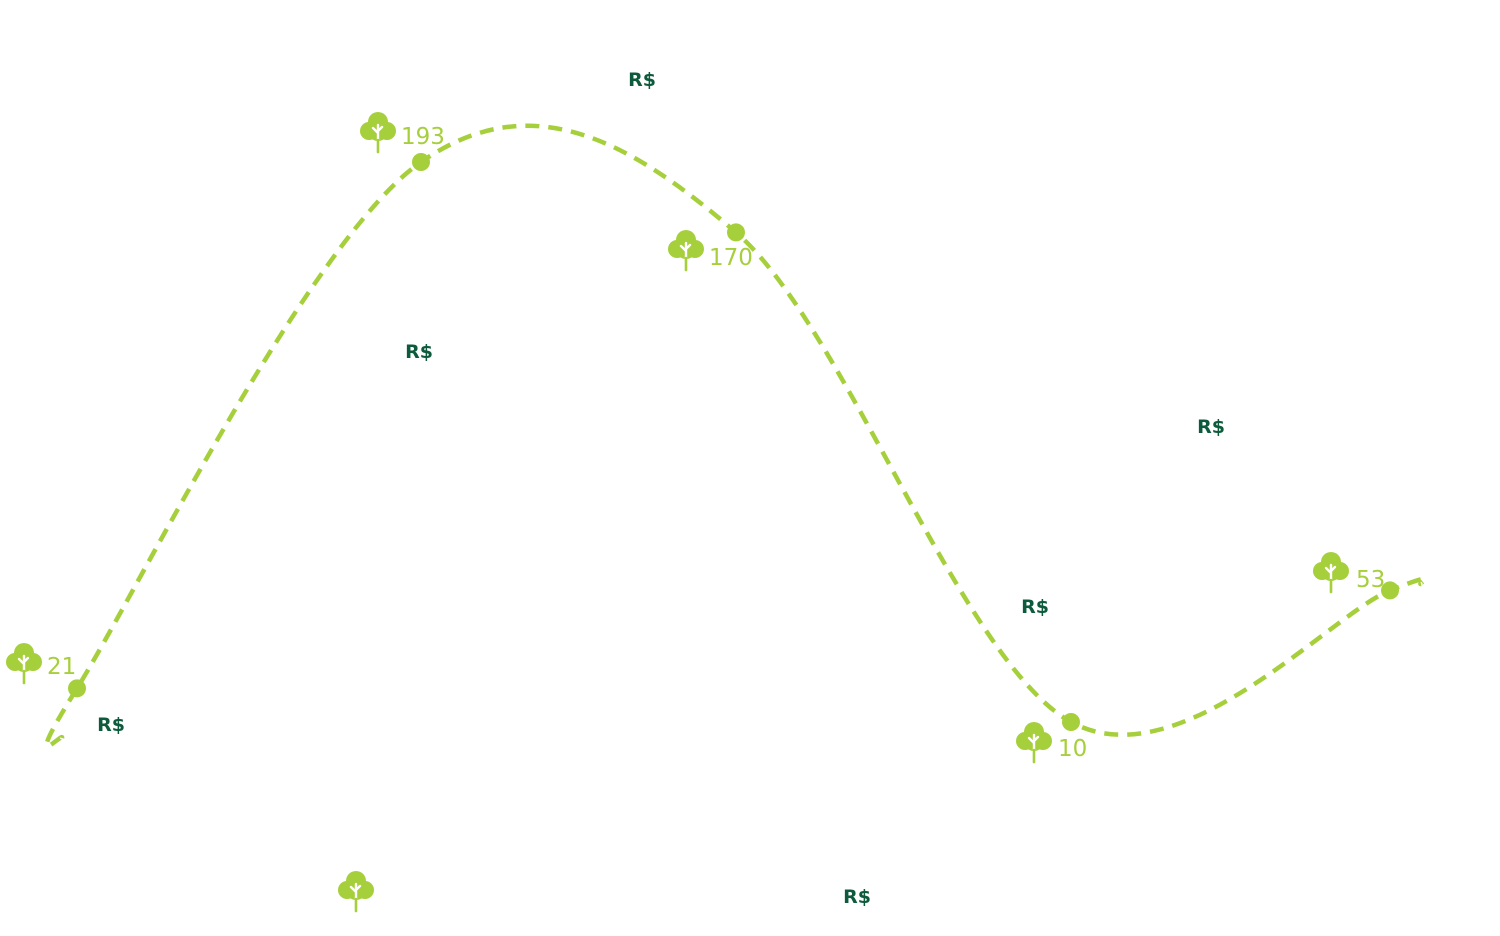 Image resolution: width=1500 pixels, height=936 pixels. What do you see at coordinates (423, 137) in the screenshot?
I see `data-value-label: 193` at bounding box center [423, 137].